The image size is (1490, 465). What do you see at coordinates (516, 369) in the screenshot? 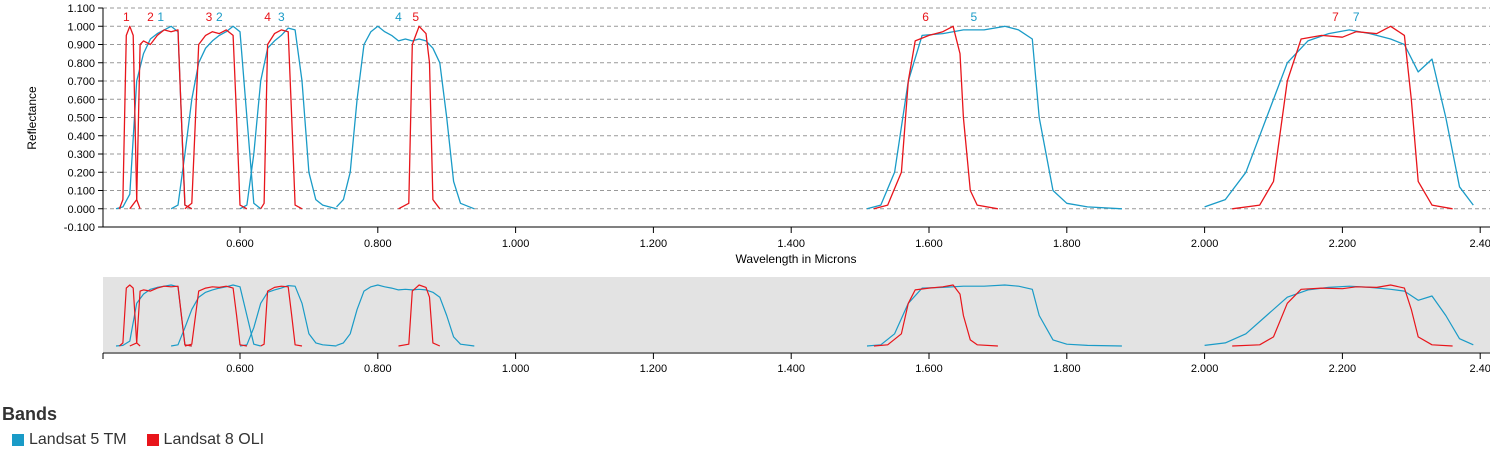
I see `navigator-x-tick-label: 1.000` at bounding box center [516, 369].